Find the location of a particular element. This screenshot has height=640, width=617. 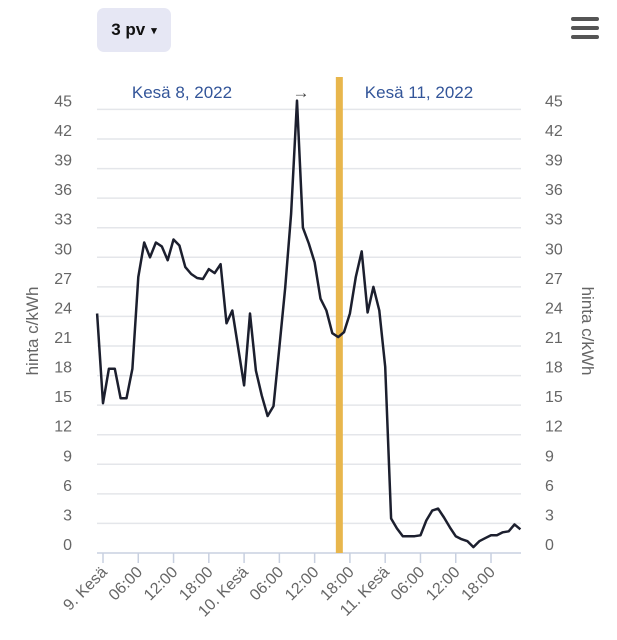

y-tick-label-right: 39 is located at coordinates (554, 161).